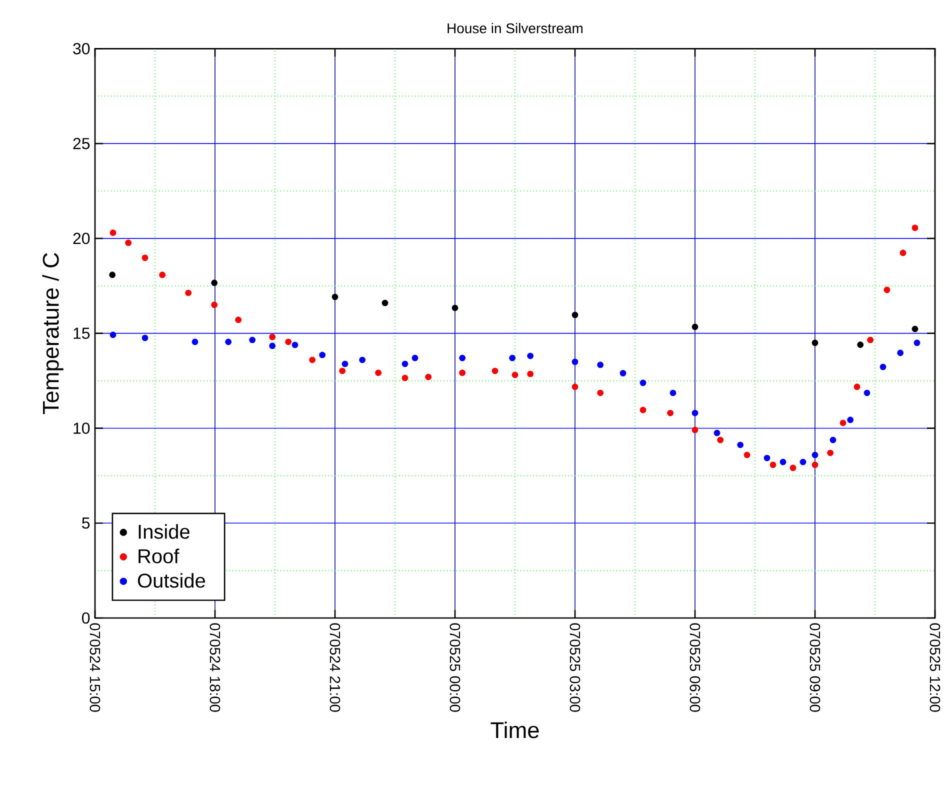  Describe the element at coordinates (455, 667) in the screenshot. I see `x-tick-label: 070525 00:00` at that location.